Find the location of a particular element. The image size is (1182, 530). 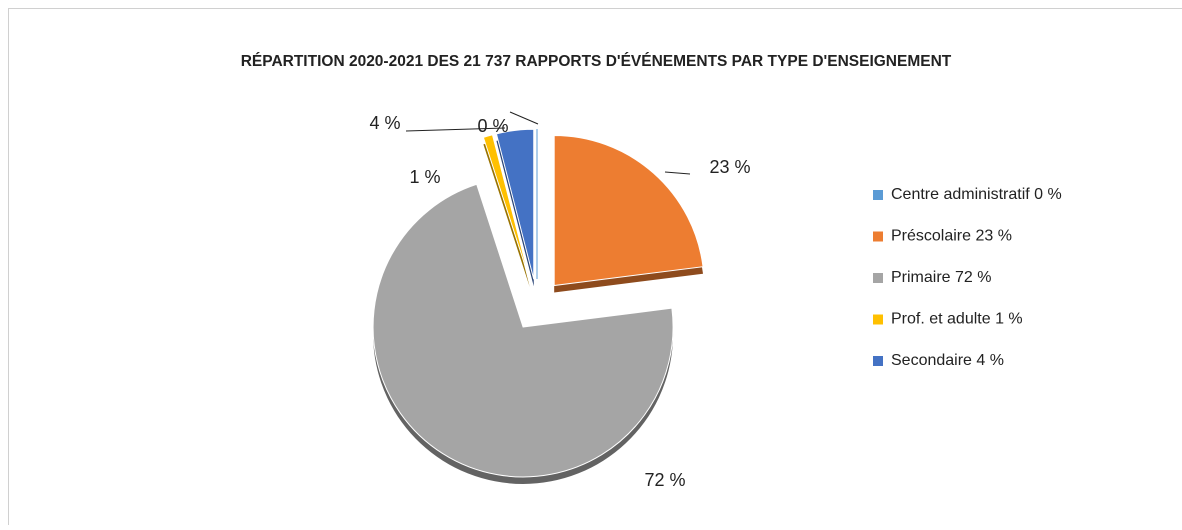

data-label: 72 % is located at coordinates (664, 480).